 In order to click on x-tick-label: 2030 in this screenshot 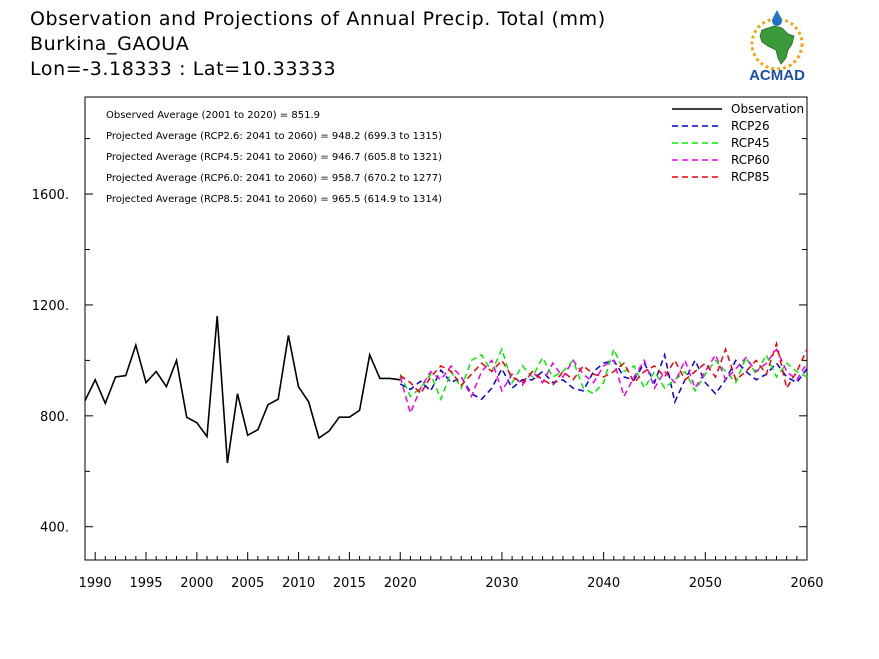, I will do `click(501, 583)`.